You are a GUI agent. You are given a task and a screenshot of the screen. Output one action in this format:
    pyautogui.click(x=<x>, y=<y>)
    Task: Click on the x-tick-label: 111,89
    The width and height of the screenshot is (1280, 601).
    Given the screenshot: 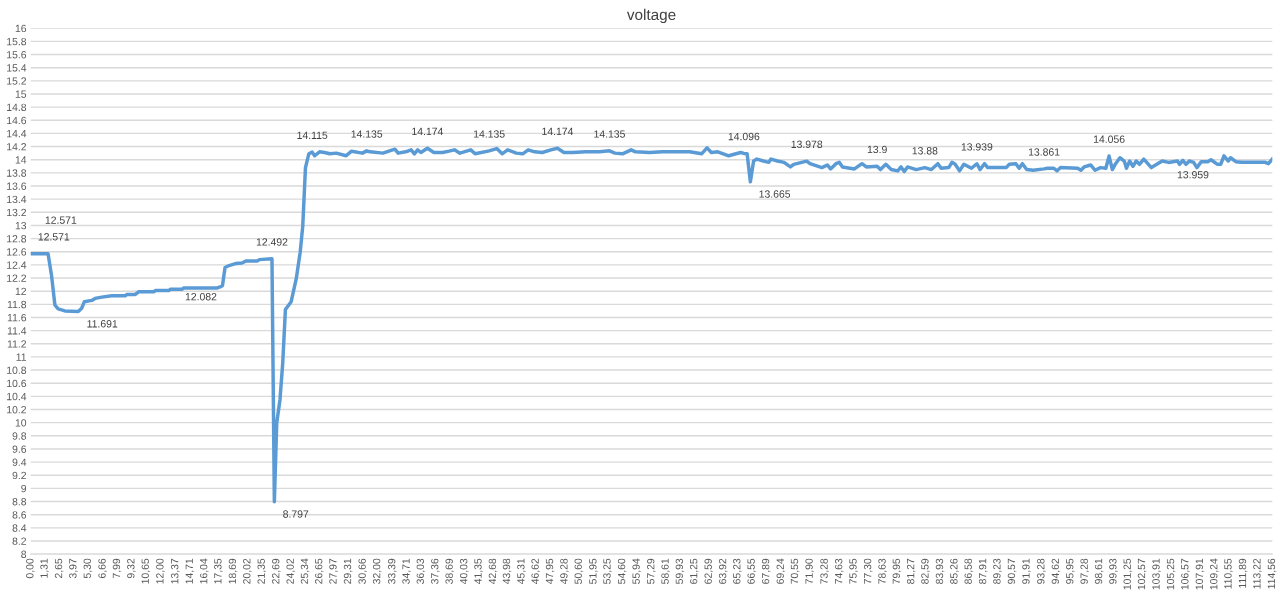 What is the action you would take?
    pyautogui.click(x=1243, y=573)
    